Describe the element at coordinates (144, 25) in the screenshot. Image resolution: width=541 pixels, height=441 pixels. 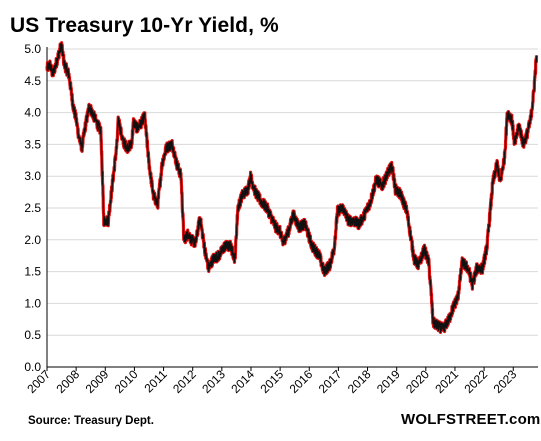
I see `chart-title: US Treasury 10-Yr Yield, %` at that location.